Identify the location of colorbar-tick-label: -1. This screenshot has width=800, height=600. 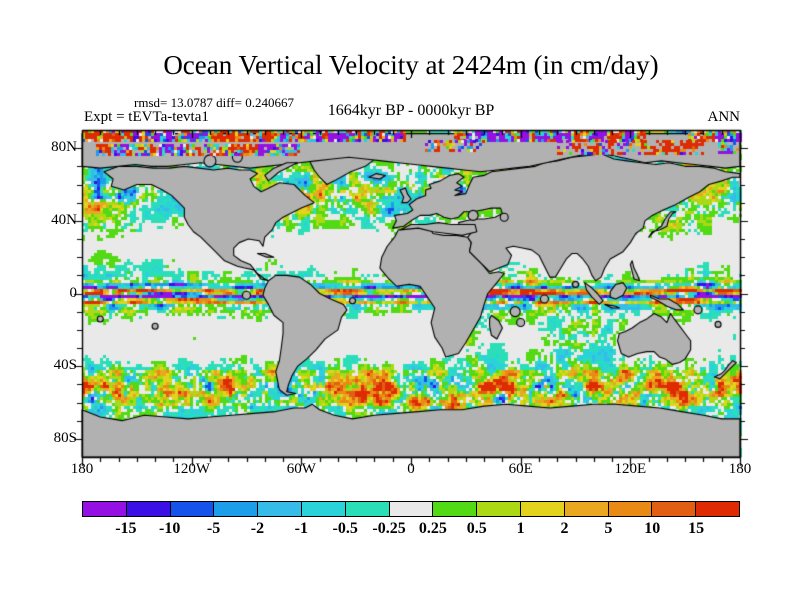
(301, 528).